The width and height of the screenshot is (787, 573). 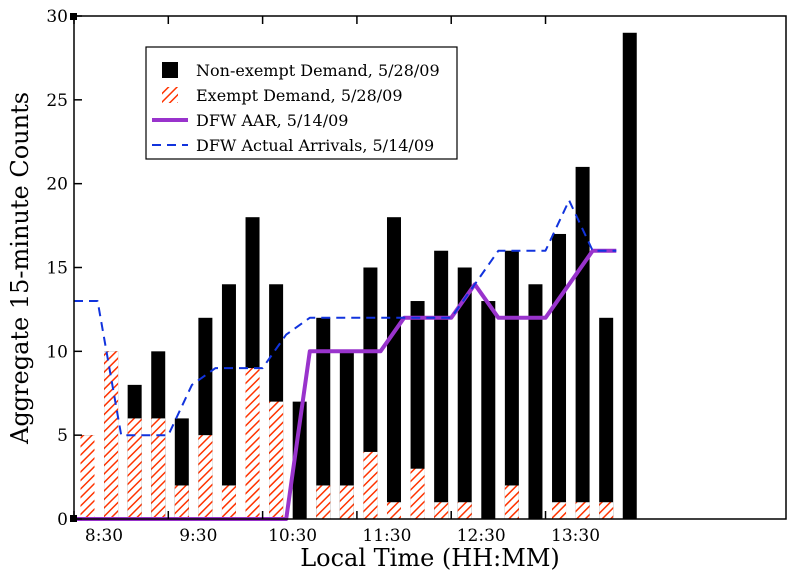 I want to click on x-tick-label: 12:30, so click(x=481, y=536).